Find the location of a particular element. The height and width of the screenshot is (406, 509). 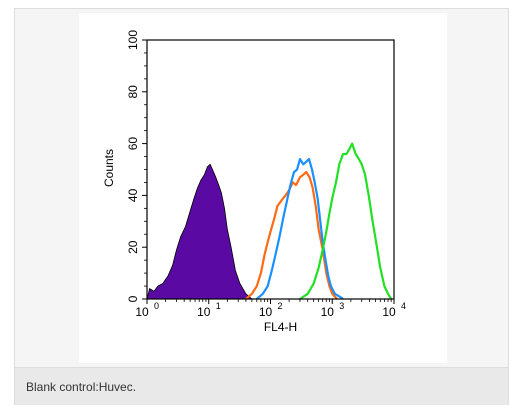

x-tick-exponent: 0 is located at coordinates (156, 306).